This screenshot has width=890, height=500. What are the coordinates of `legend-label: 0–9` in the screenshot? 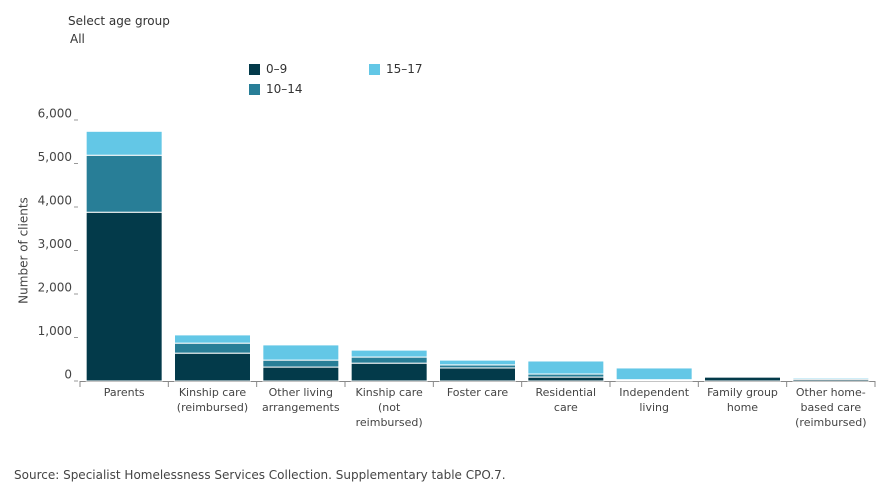 It's located at (277, 69).